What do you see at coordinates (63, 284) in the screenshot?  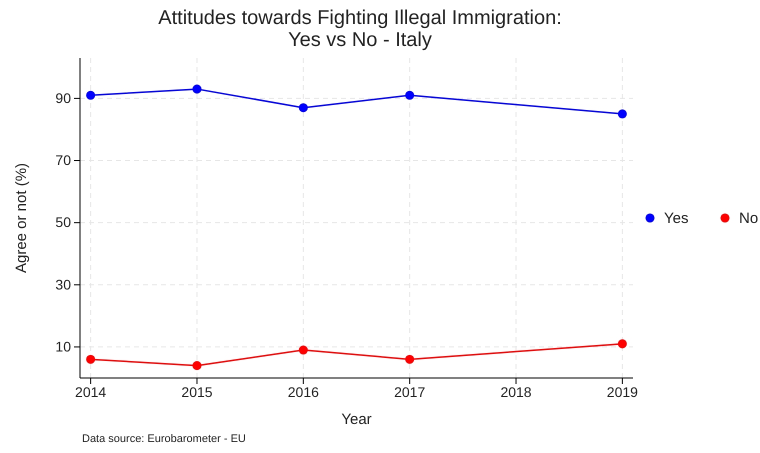 I see `y-tick-label: 30` at bounding box center [63, 284].